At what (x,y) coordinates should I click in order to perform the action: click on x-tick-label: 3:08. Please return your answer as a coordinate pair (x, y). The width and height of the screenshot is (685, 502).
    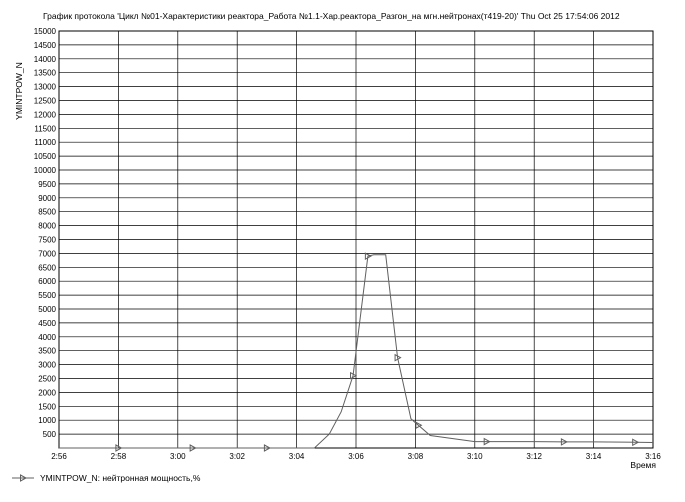
    Looking at the image, I should click on (416, 456).